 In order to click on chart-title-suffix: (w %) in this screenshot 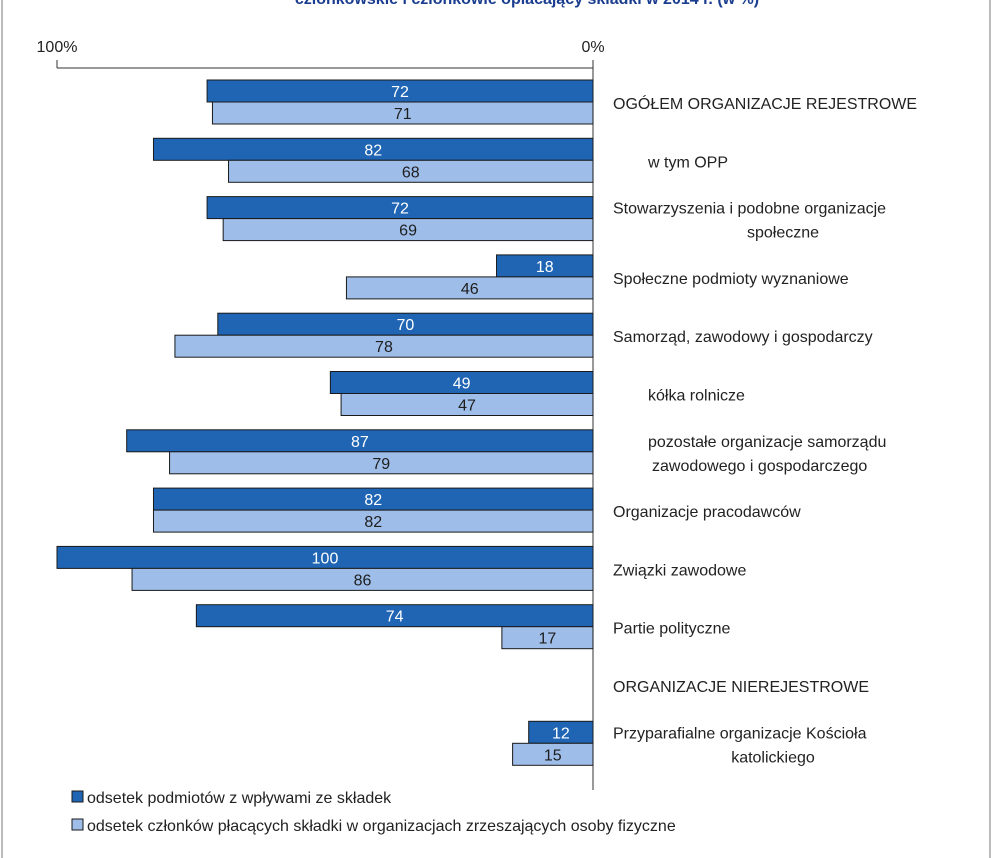, I will do `click(736, 4)`.